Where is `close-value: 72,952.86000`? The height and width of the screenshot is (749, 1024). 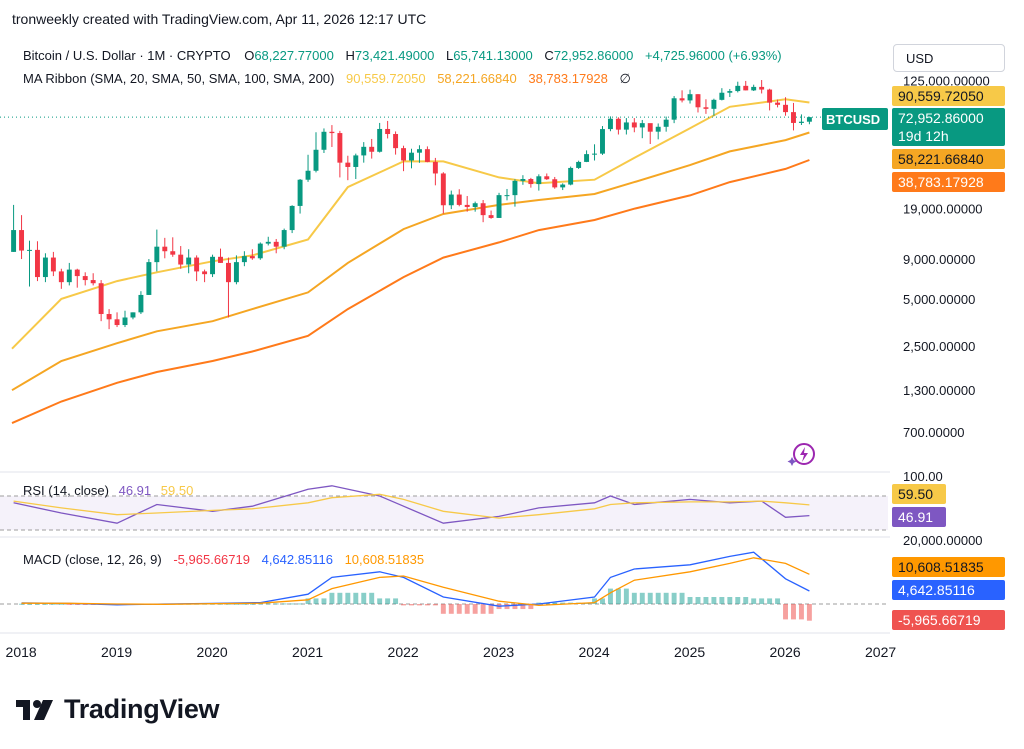
close-value: 72,952.86000 is located at coordinates (593, 55).